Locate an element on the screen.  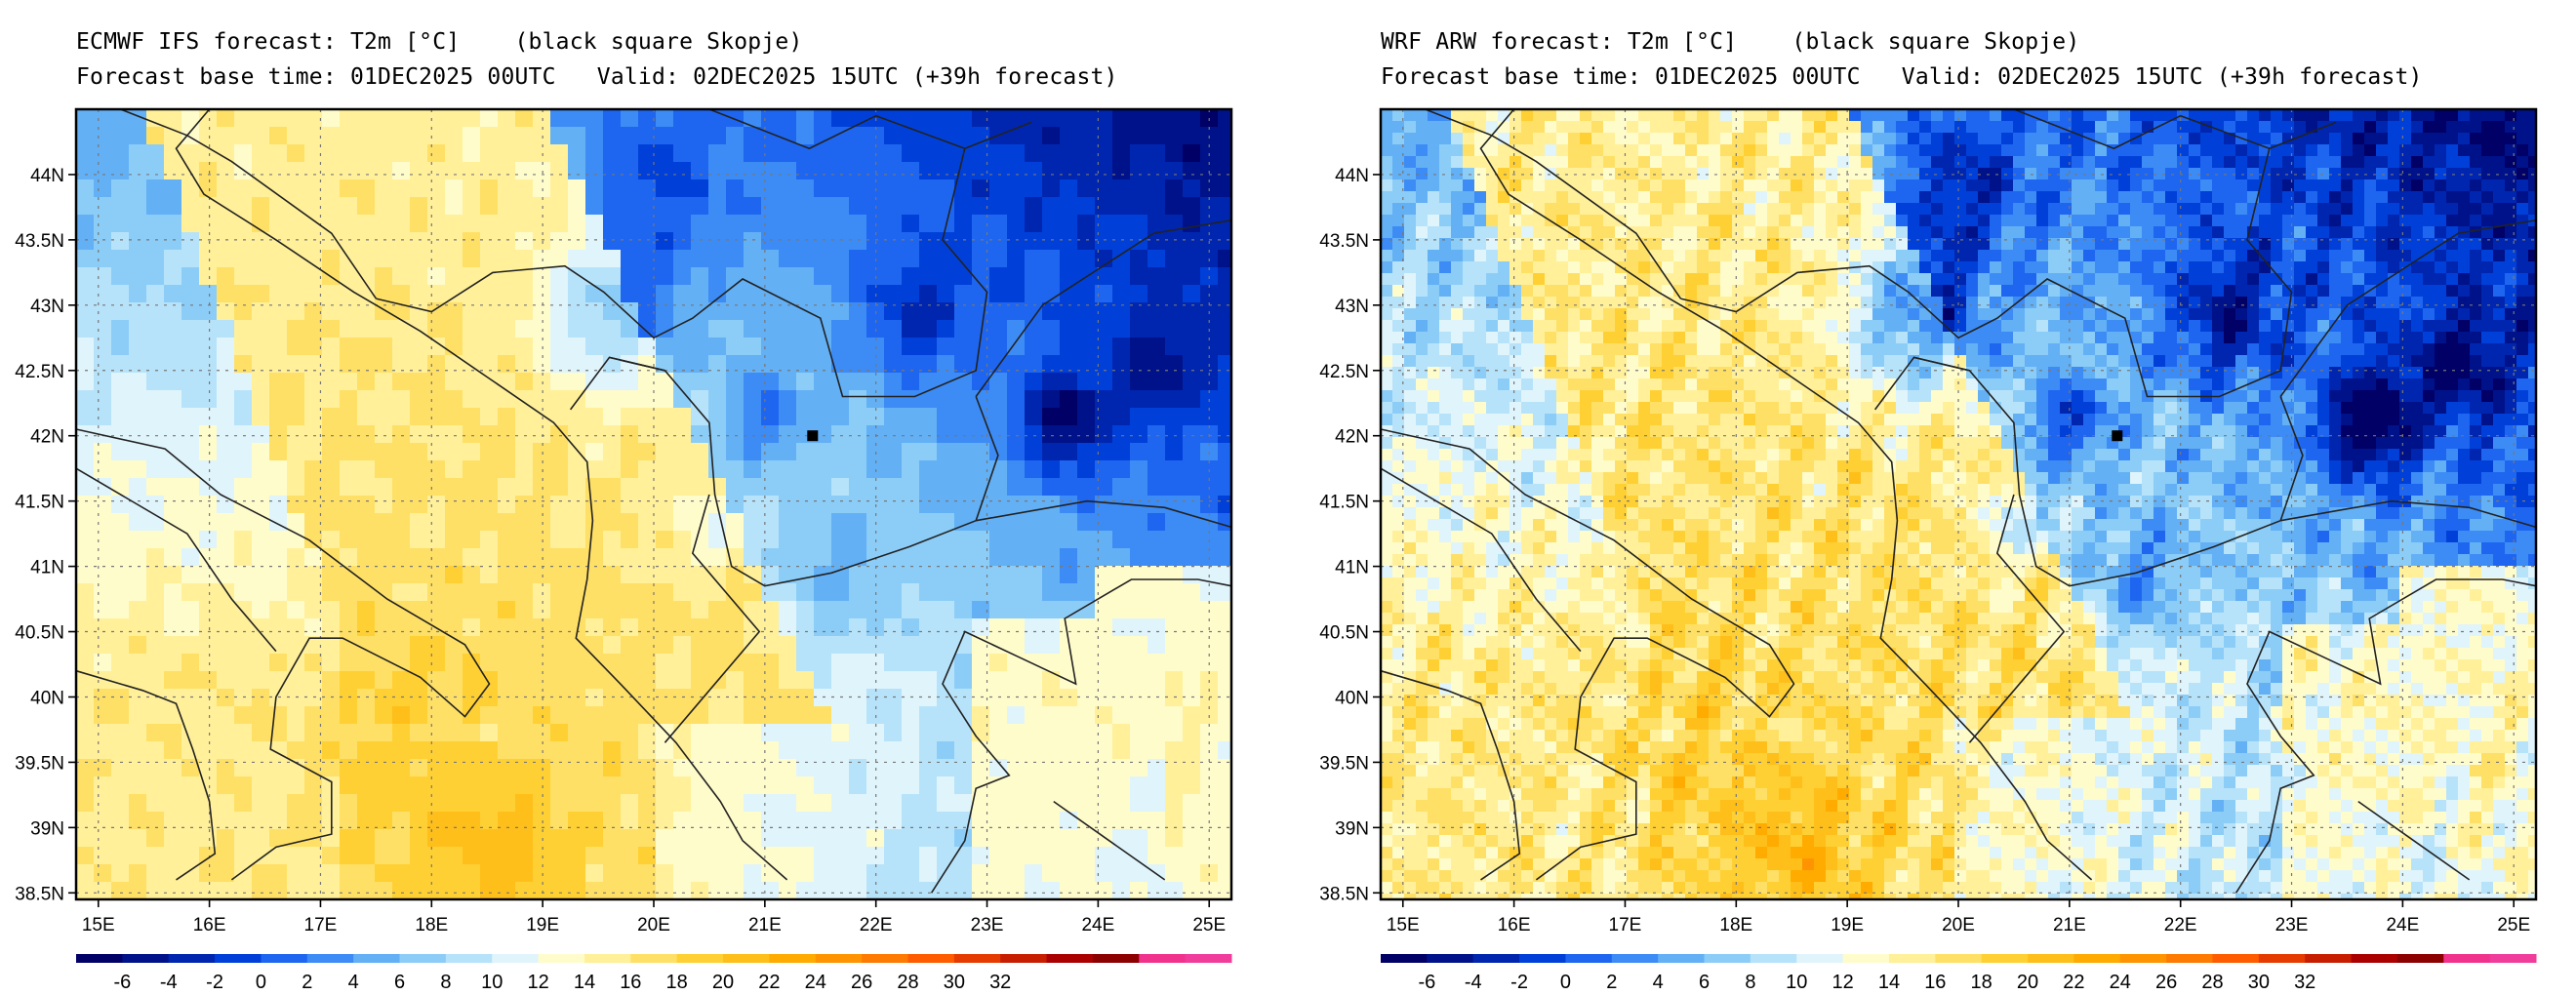
lon-tick-label: 21E is located at coordinates (765, 925).